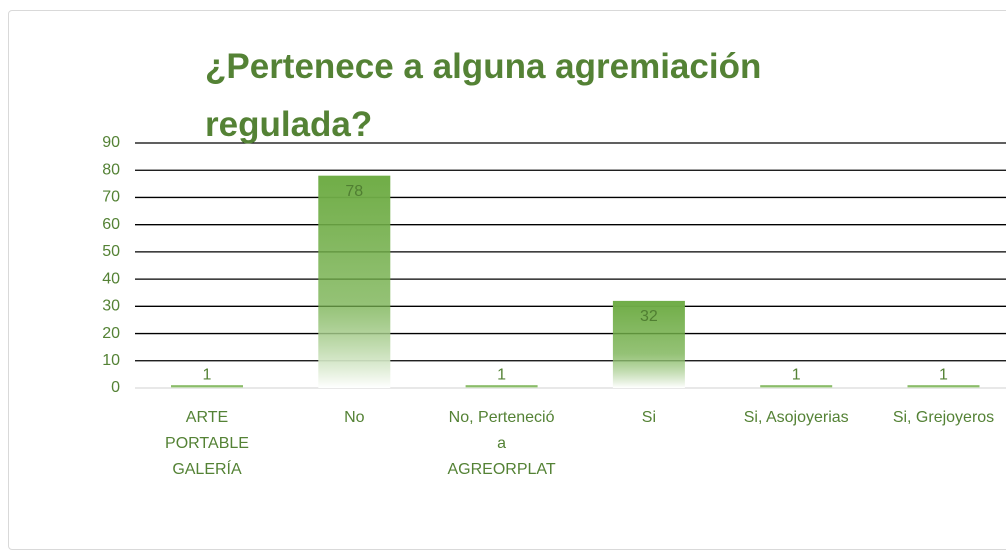 This screenshot has width=1006, height=550. What do you see at coordinates (354, 417) in the screenshot?
I see `x-tick-label: No` at bounding box center [354, 417].